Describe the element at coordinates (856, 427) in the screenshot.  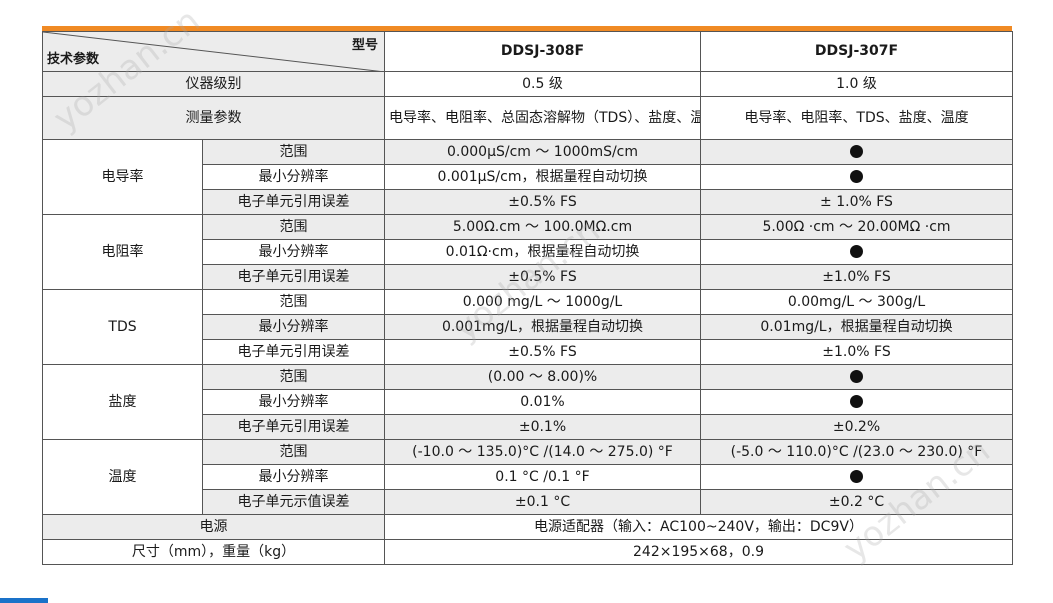
I see `cell-salinity-error-b: ±0.2%` at that location.